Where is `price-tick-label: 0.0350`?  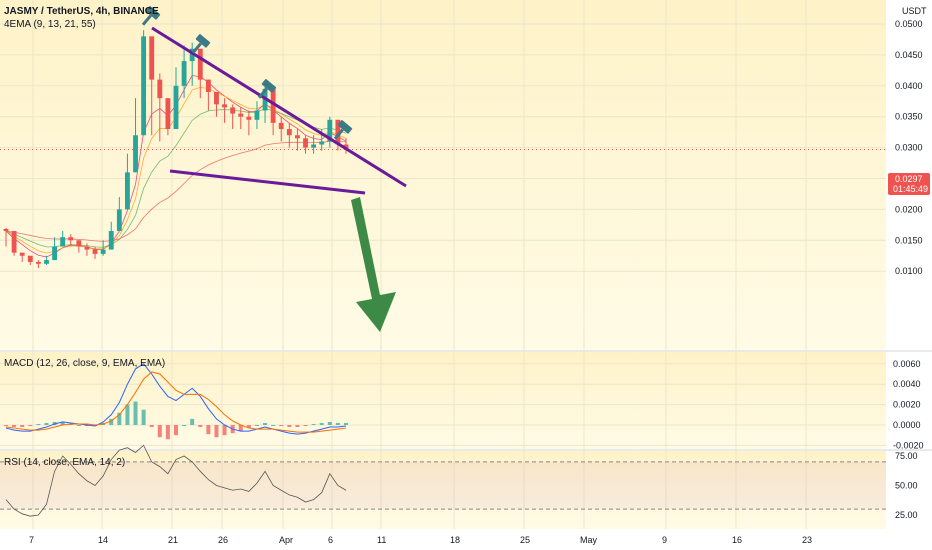 price-tick-label: 0.0350 is located at coordinates (909, 117).